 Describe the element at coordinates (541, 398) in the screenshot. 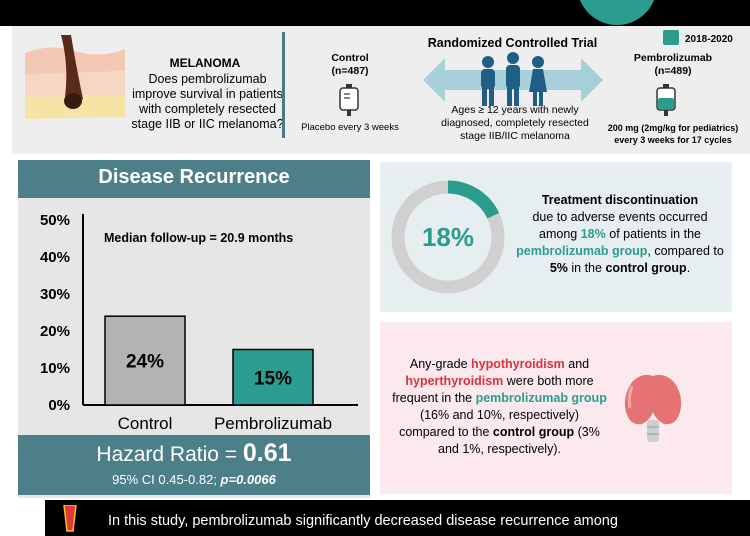

I see `thy-t6: pembrolizumab group` at that location.